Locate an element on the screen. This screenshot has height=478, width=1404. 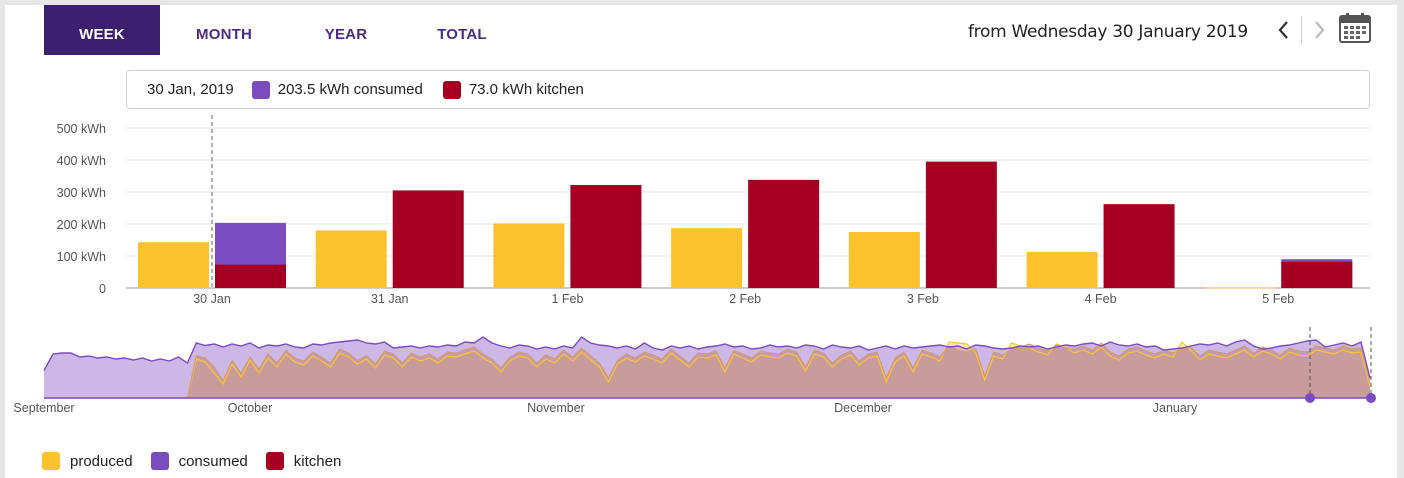
x-tick-label: 1 Feb is located at coordinates (567, 299).